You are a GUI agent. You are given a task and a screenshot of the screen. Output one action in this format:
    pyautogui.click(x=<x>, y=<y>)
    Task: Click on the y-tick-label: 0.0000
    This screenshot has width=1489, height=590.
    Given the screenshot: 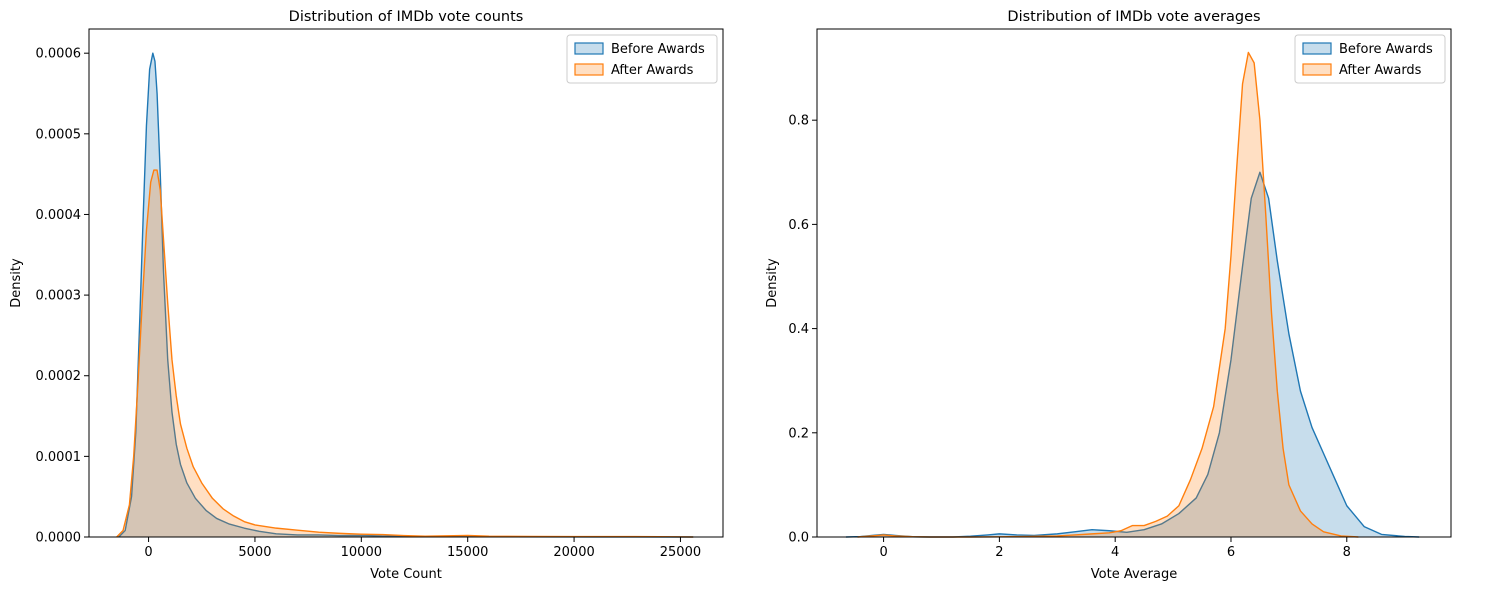 What is the action you would take?
    pyautogui.click(x=59, y=538)
    